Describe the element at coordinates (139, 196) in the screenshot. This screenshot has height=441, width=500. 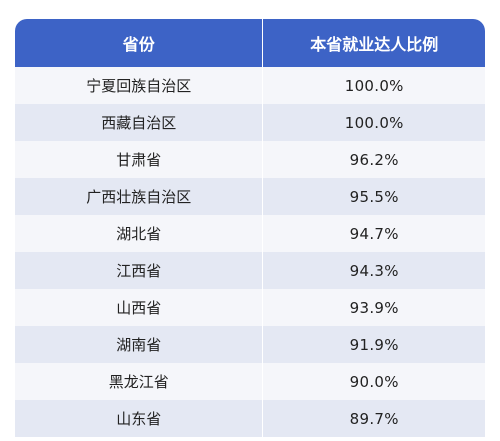
I see `province-cell: 广西壮族自治区` at that location.